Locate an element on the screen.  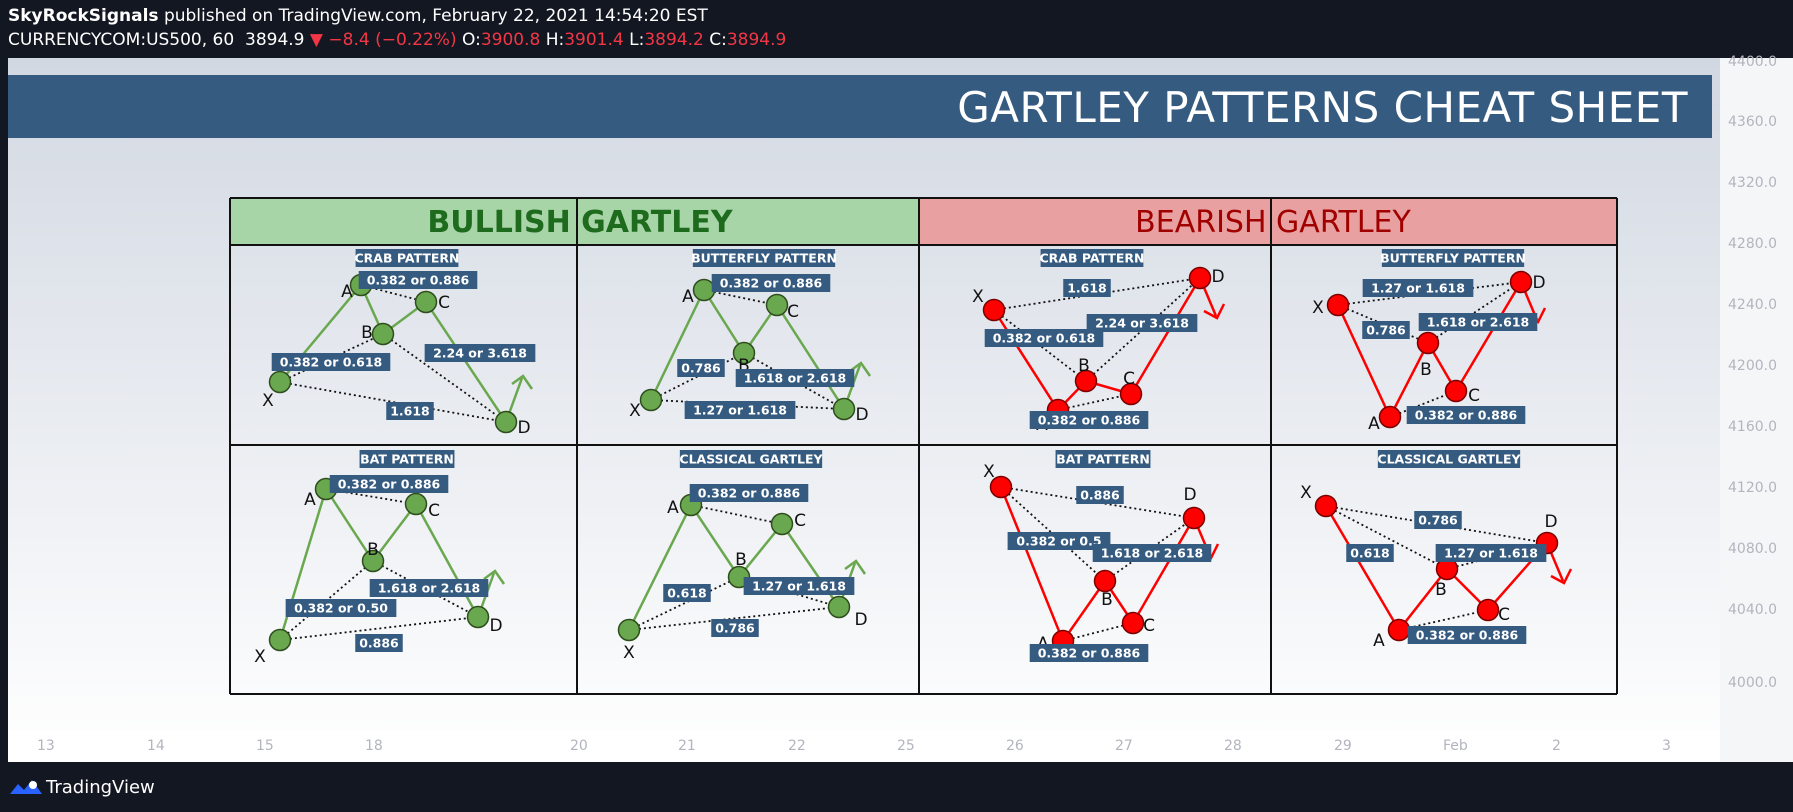
ratio-label: 0.886 is located at coordinates (379, 643).